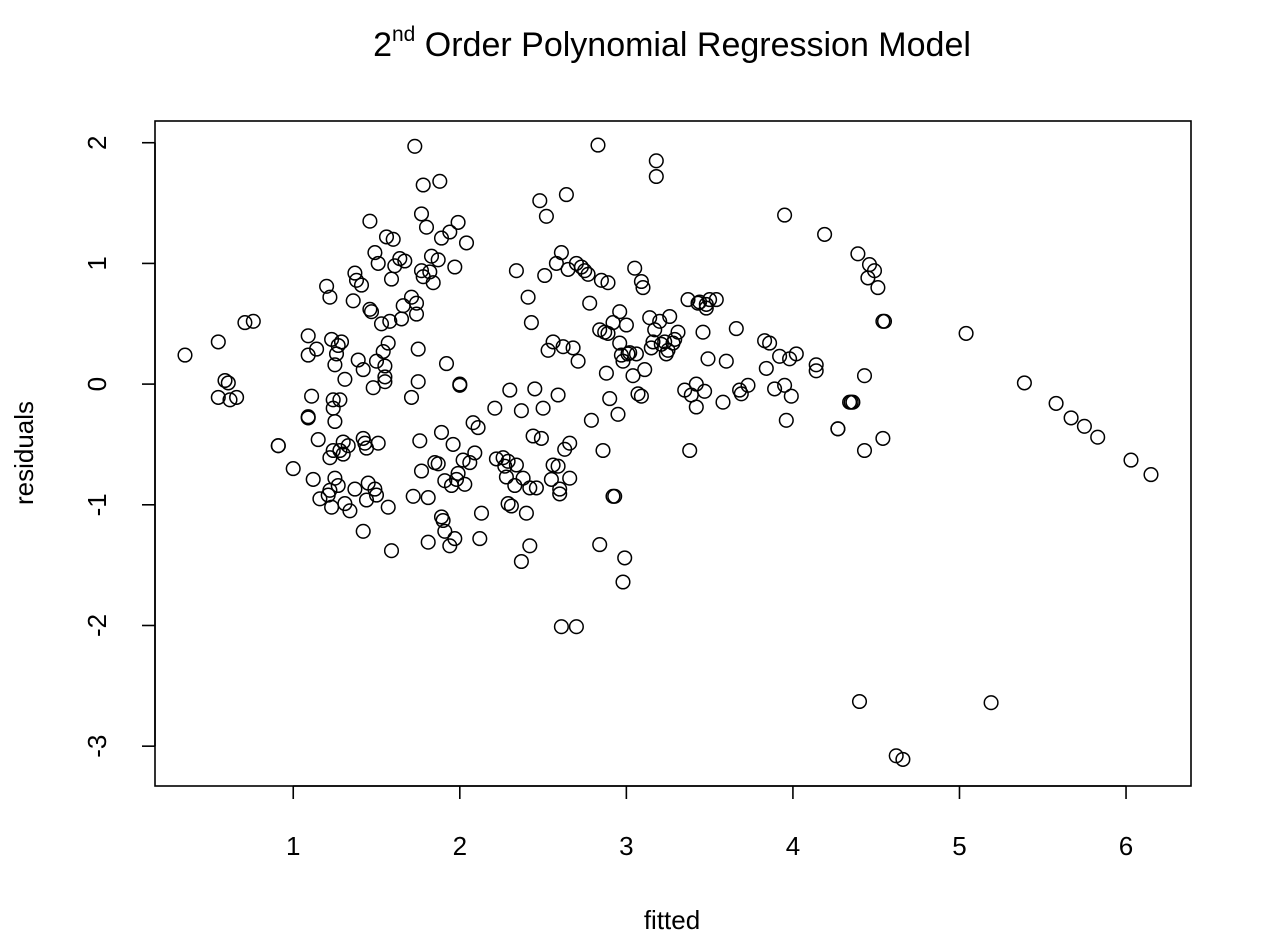  I want to click on chart-title-number: 2, so click(382, 45).